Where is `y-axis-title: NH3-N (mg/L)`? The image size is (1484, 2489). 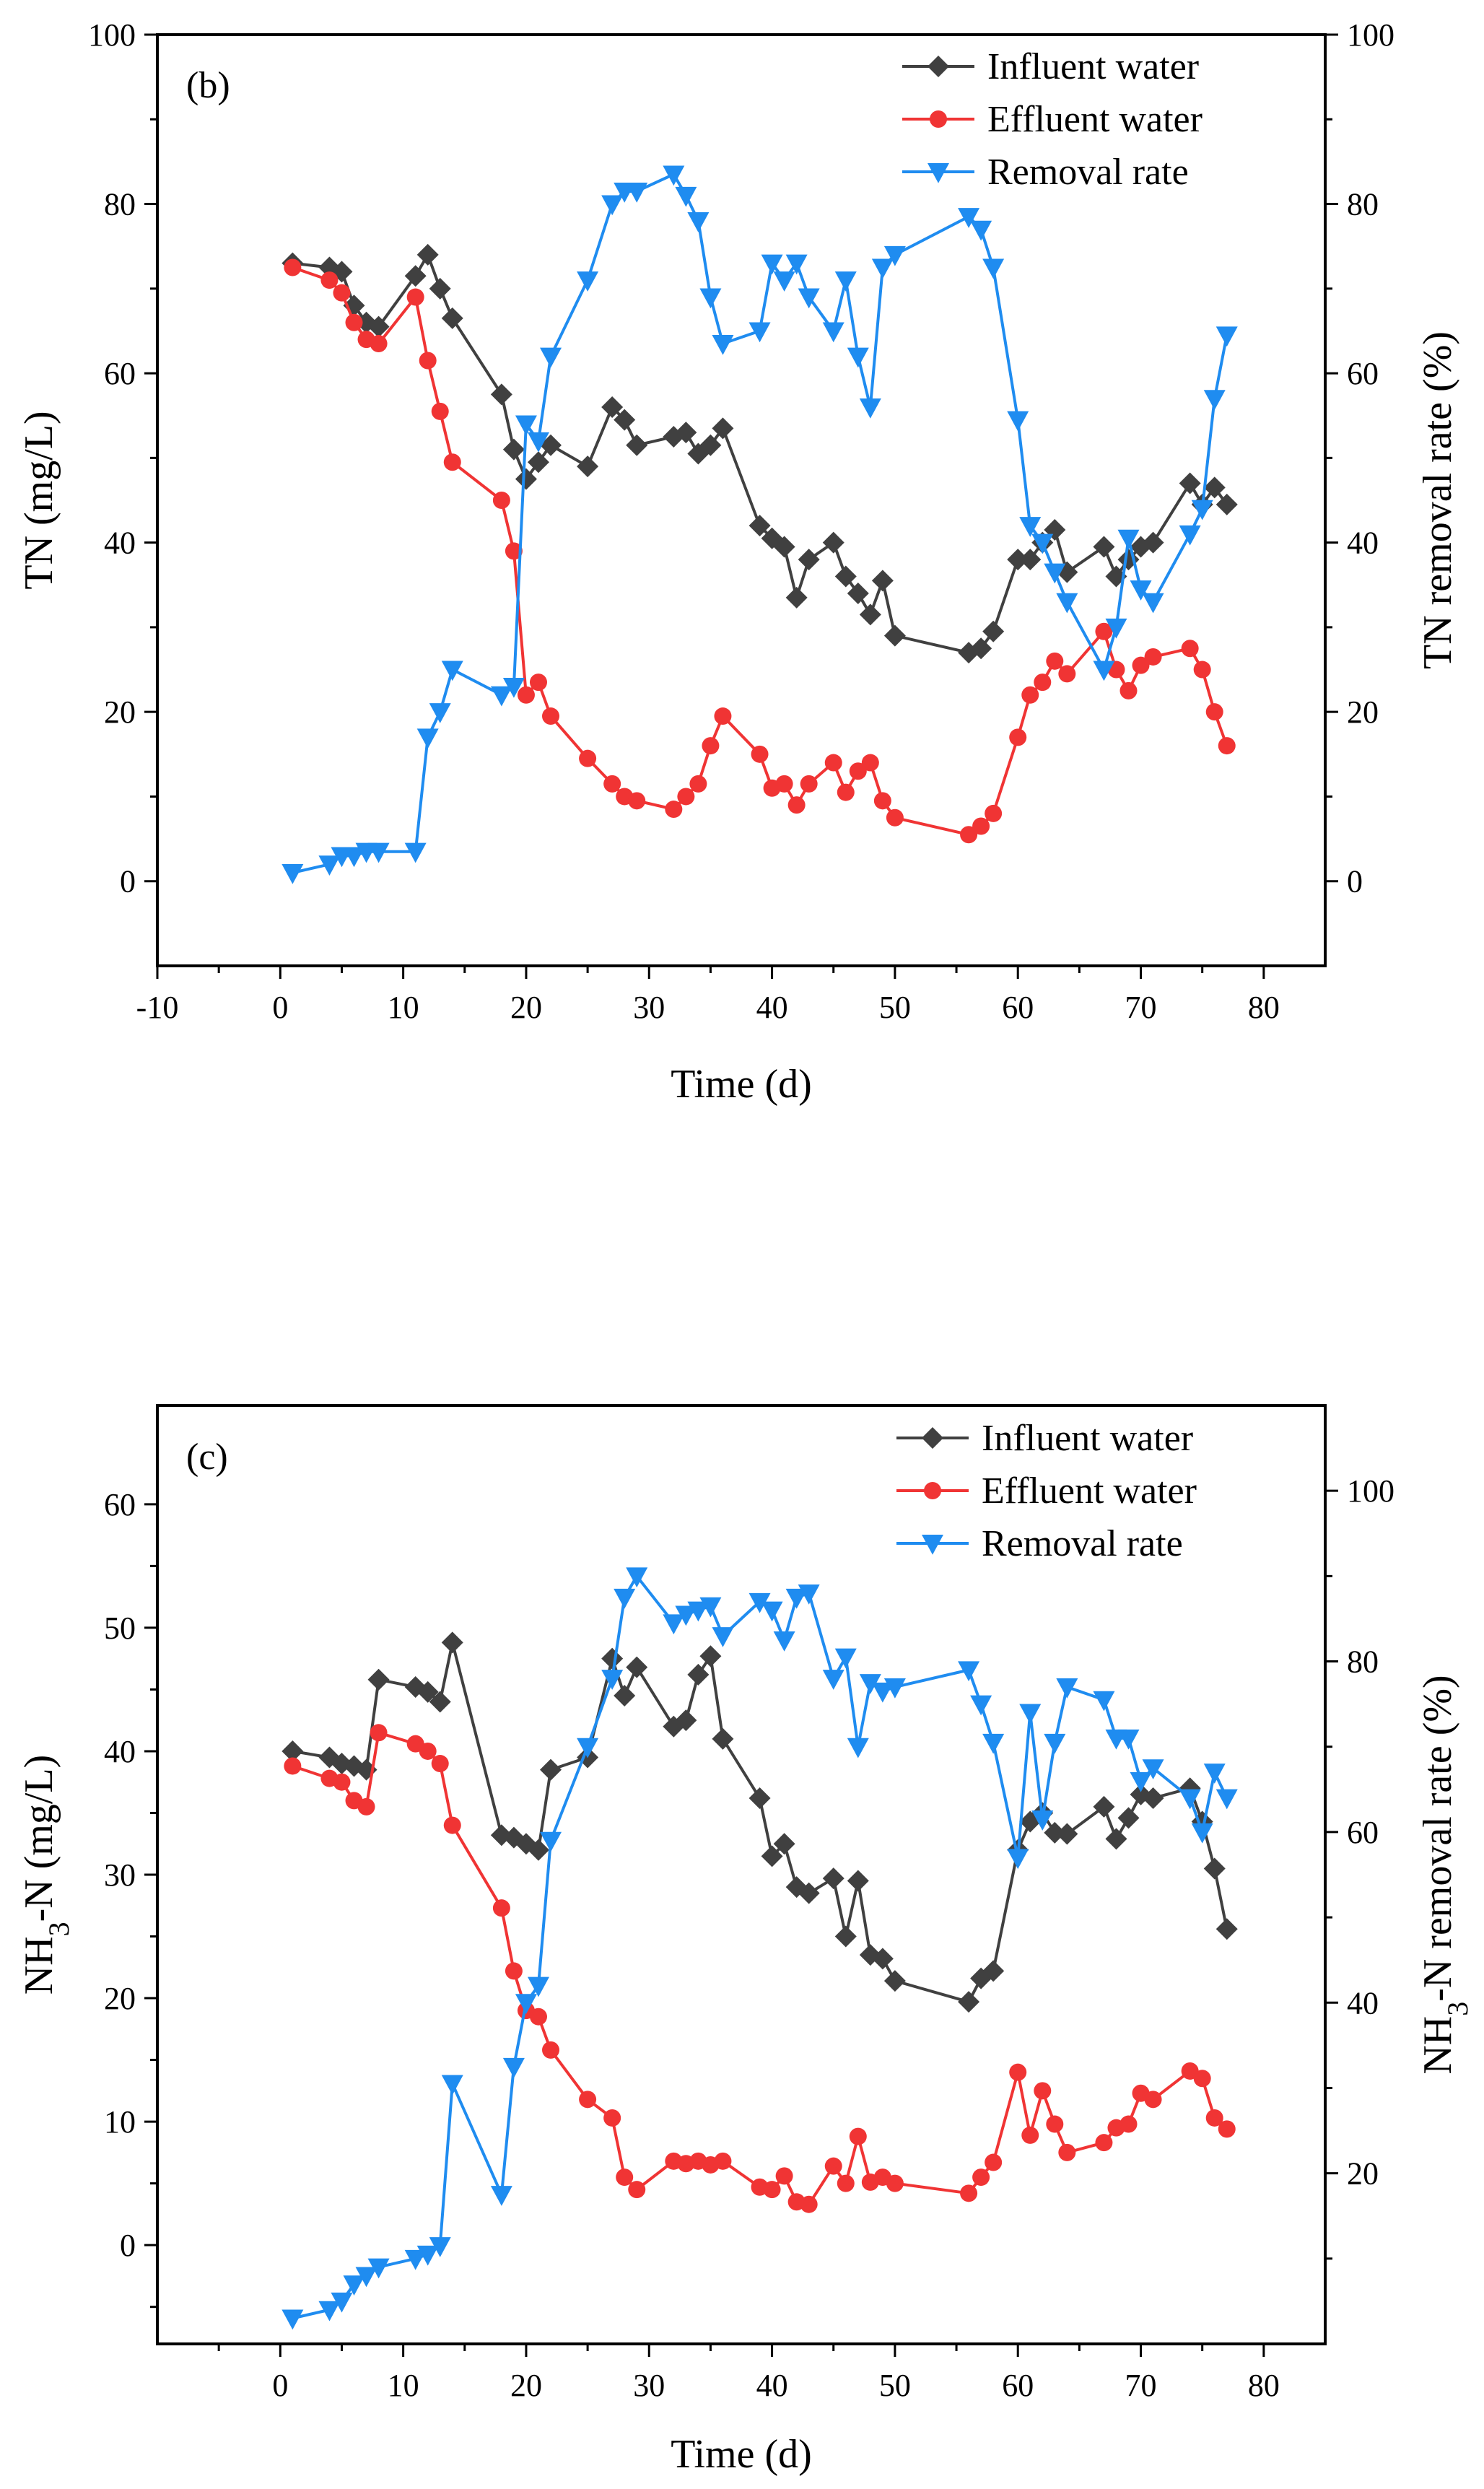 y-axis-title: NH3-N (mg/L) is located at coordinates (46, 1875).